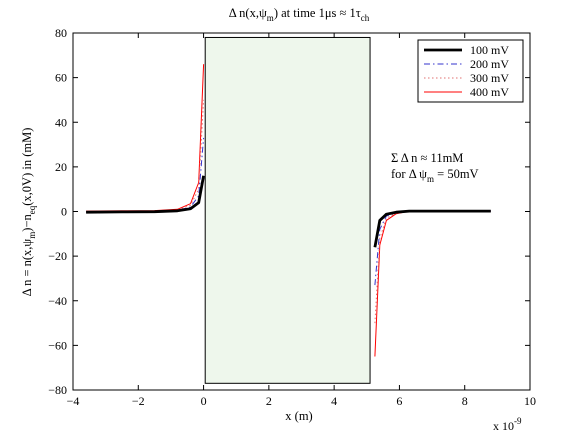 The image size is (582, 438). What do you see at coordinates (57, 256) in the screenshot?
I see `y-tick-label: −20` at bounding box center [57, 256].